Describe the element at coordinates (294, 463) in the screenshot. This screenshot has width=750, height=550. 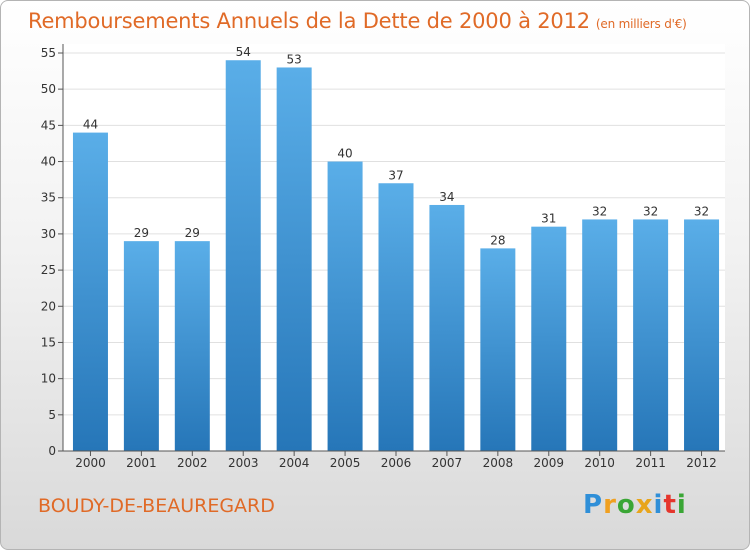
I see `x-tick-label: 2004` at that location.